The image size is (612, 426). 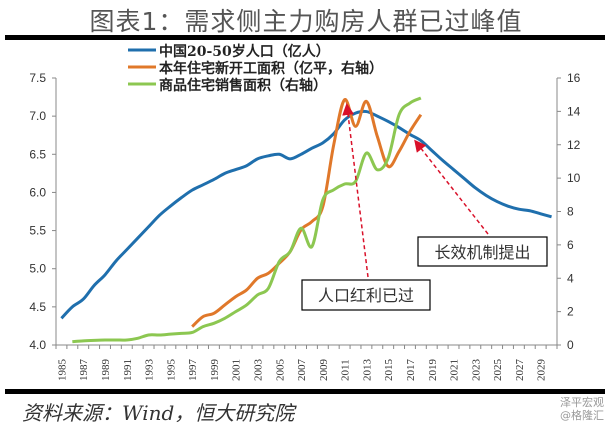 I want to click on legend-label: 商品住宅销售面积（右轴）, so click(x=243, y=85).